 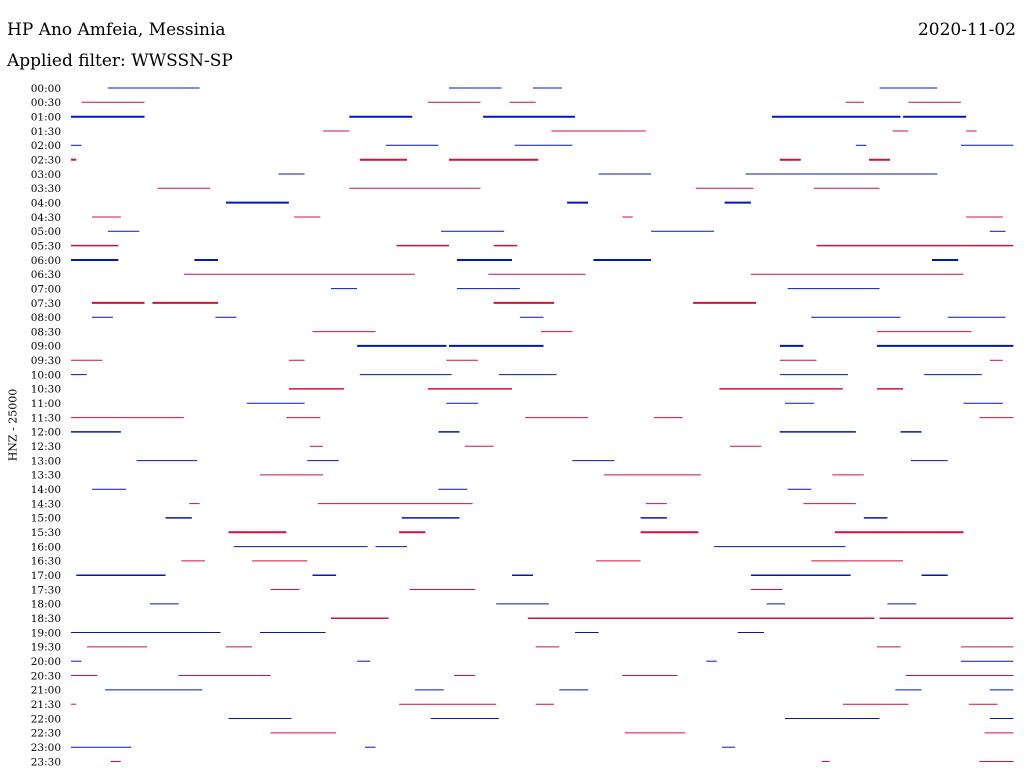 I want to click on row-time-label: 05:00, so click(x=46, y=232).